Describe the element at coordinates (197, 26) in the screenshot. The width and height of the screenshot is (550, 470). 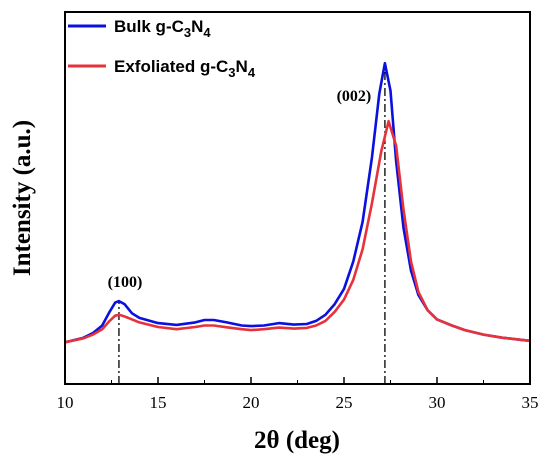
I see `legend-label-bulk-mid: N` at that location.